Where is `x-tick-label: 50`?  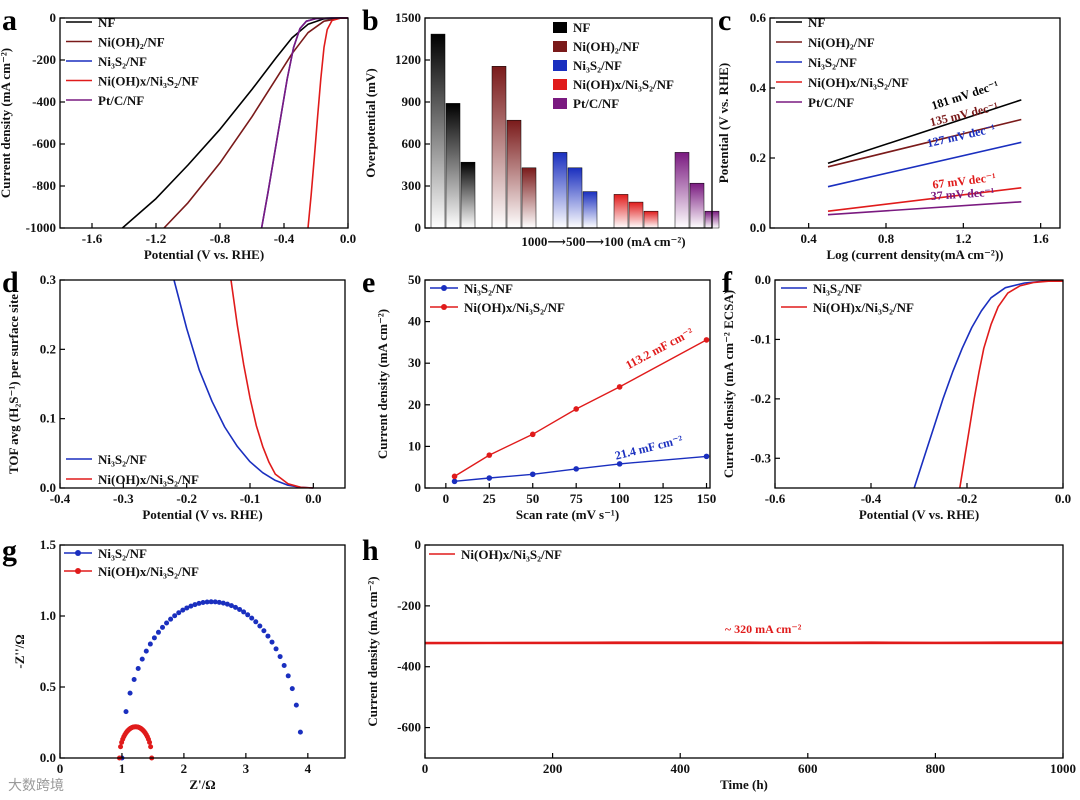
x-tick-label: 50 is located at coordinates (532, 498).